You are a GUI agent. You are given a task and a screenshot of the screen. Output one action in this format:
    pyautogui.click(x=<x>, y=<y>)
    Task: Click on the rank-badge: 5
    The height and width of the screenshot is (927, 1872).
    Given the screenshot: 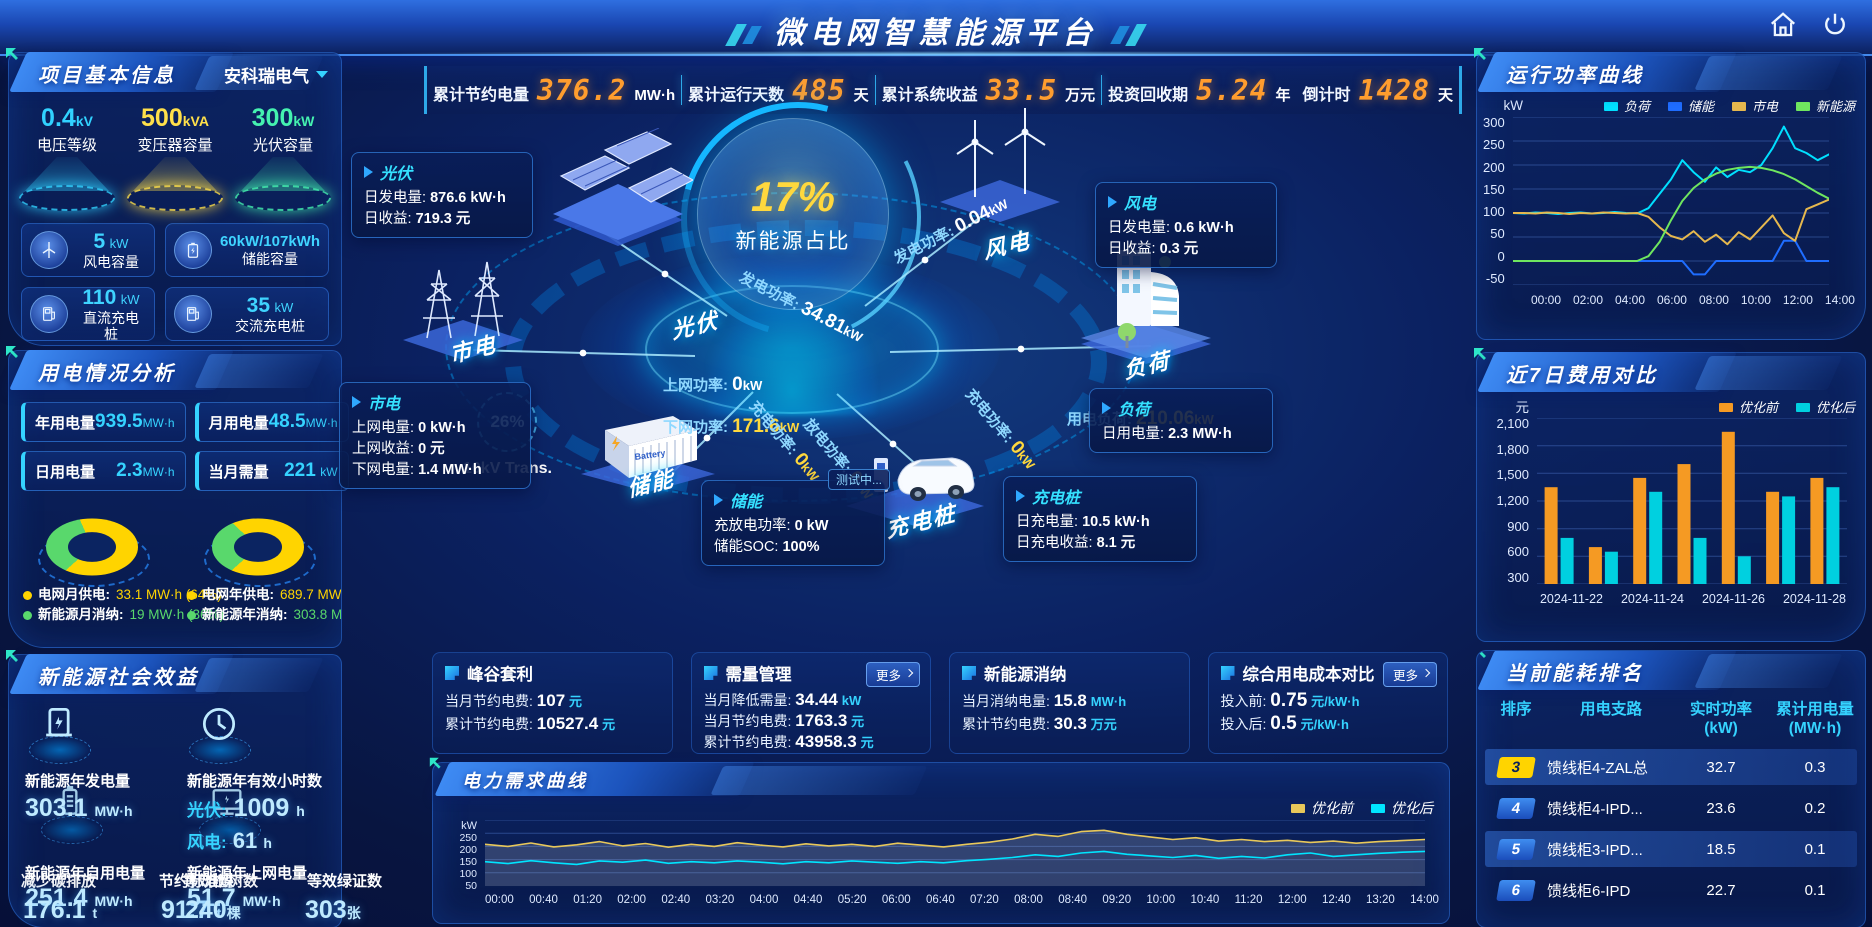 What is the action you would take?
    pyautogui.click(x=1516, y=849)
    